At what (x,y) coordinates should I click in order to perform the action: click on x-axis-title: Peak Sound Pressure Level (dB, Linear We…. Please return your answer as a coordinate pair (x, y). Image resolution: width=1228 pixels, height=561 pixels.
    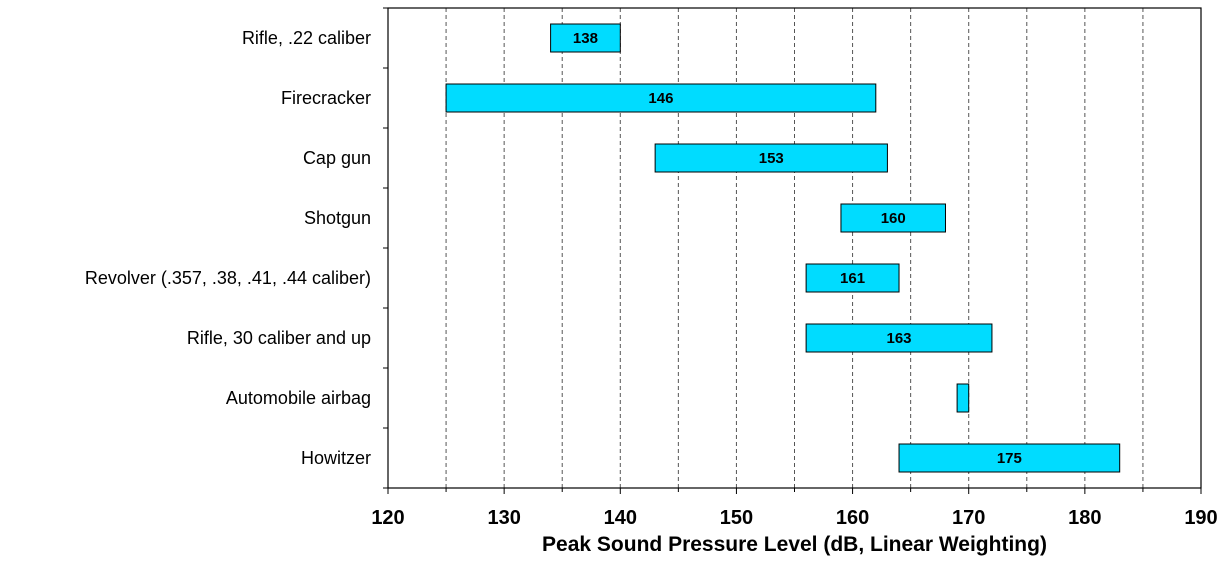
    Looking at the image, I should click on (794, 544).